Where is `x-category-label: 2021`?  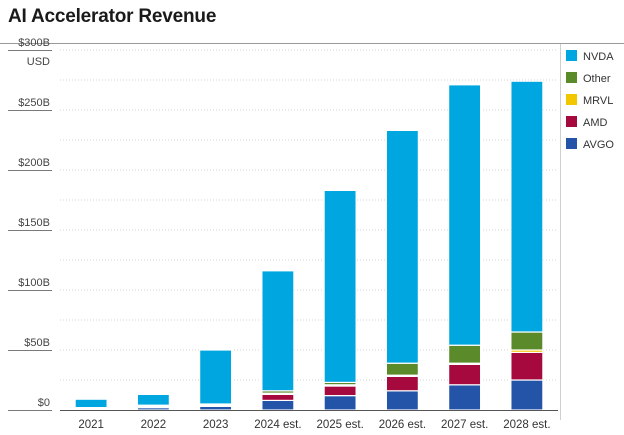
x-category-label: 2021 is located at coordinates (91, 425).